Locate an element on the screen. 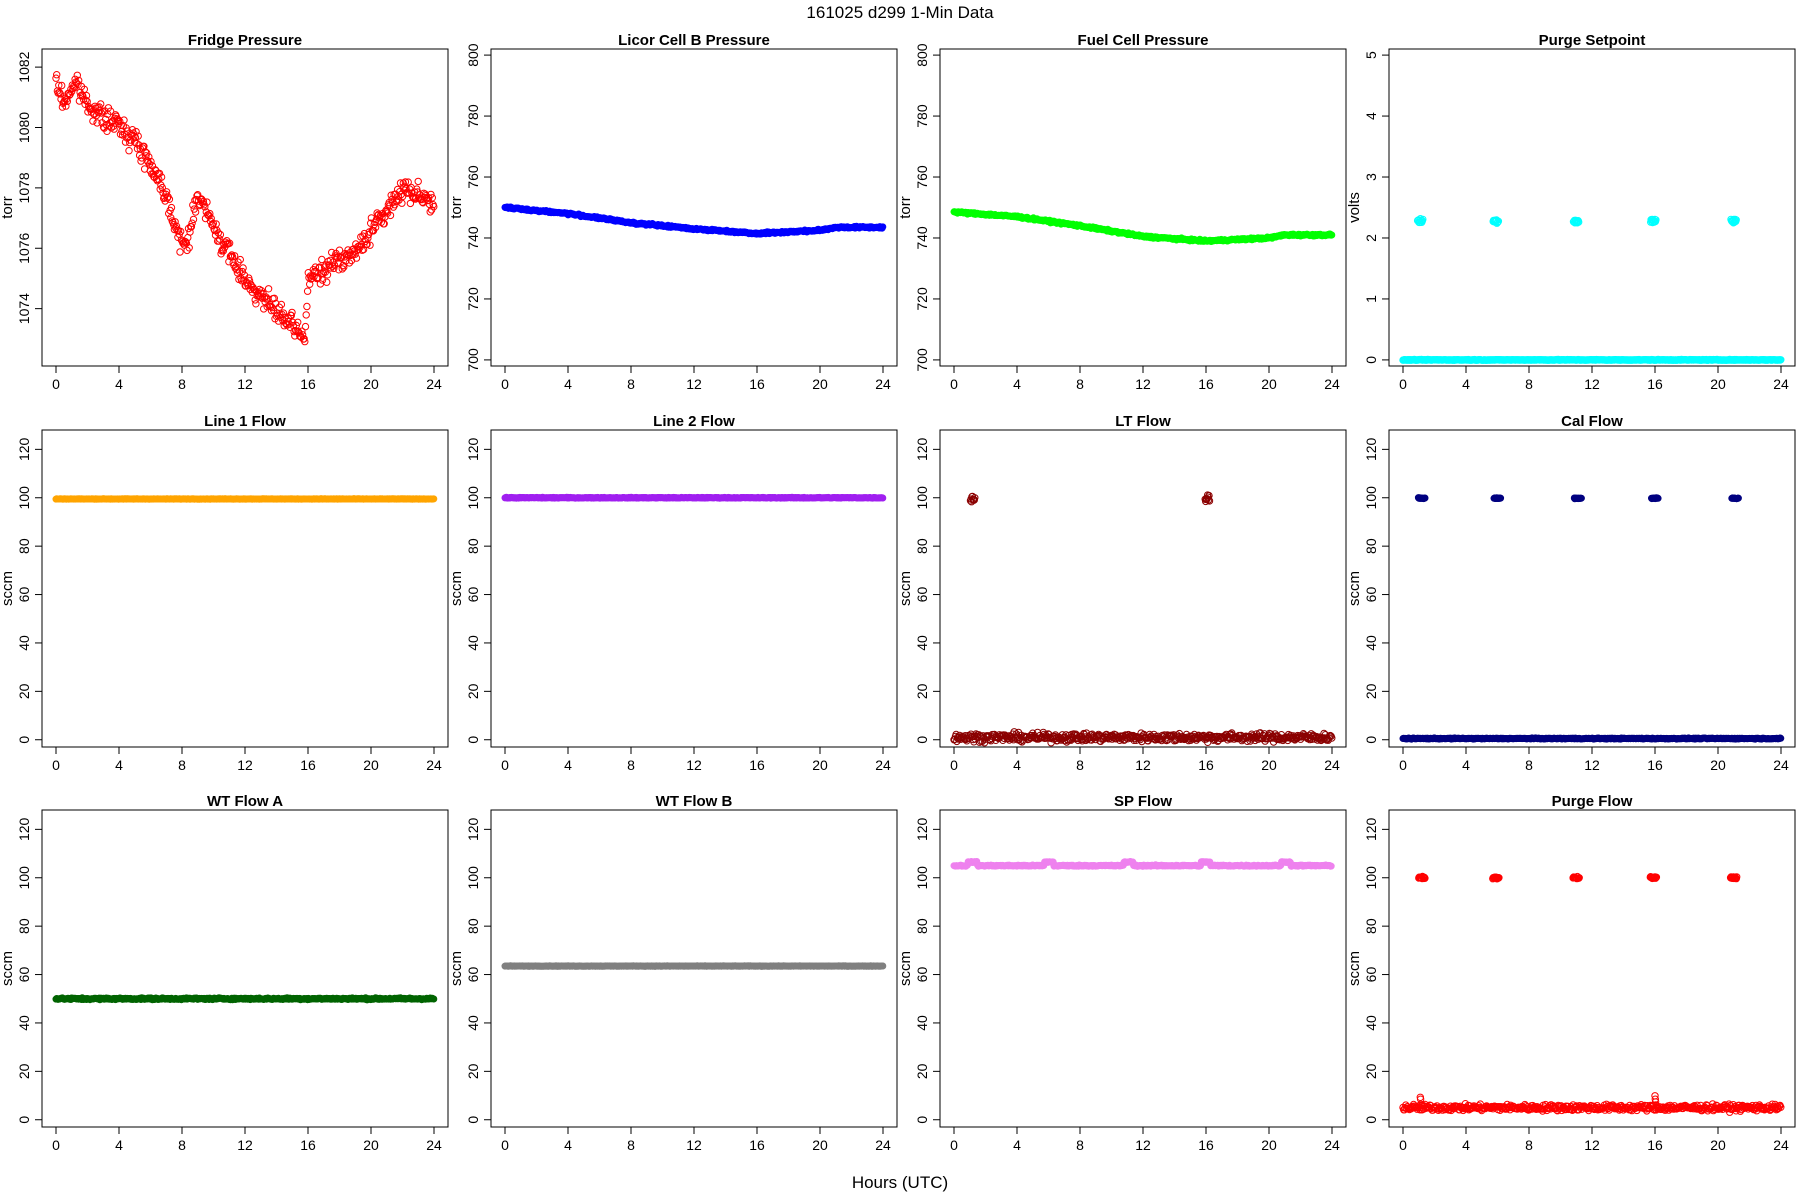  panel-title: Fuel Cell Pressure is located at coordinates (1143, 40).